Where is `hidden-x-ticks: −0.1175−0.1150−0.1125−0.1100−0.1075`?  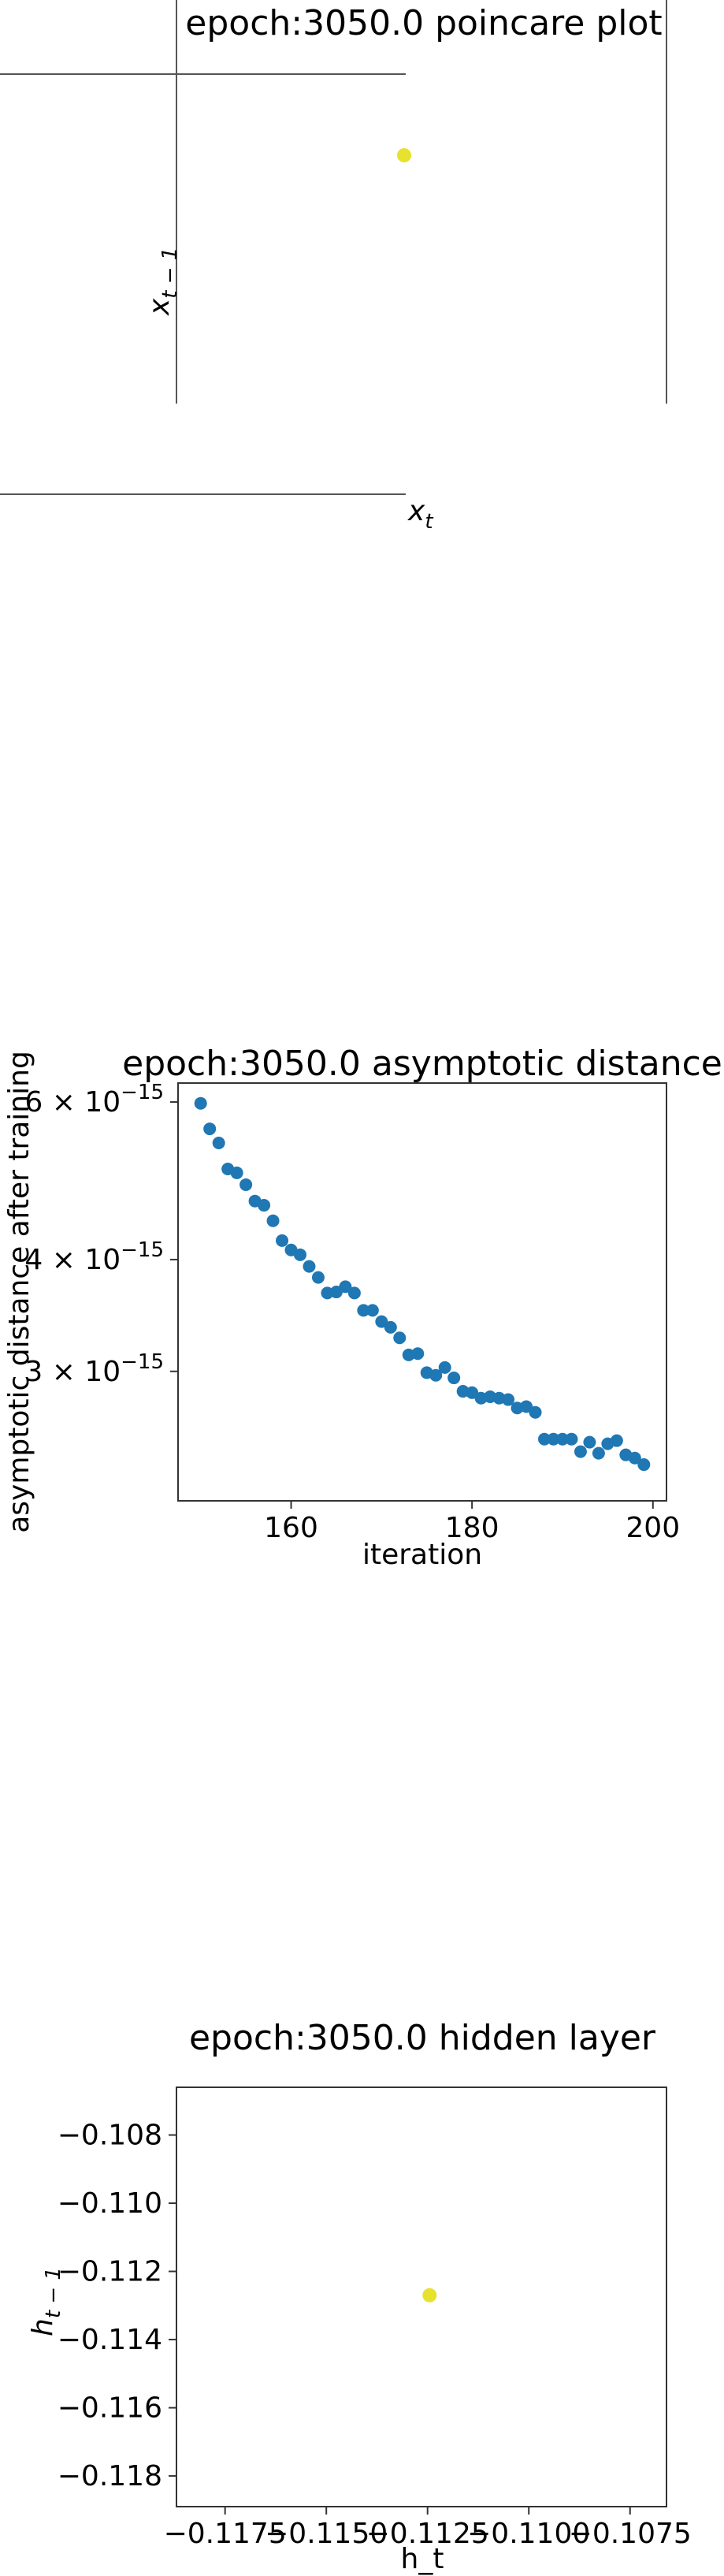
hidden-x-ticks: −0.1175−0.1150−0.1125−0.1100−0.1075 is located at coordinates (428, 2528).